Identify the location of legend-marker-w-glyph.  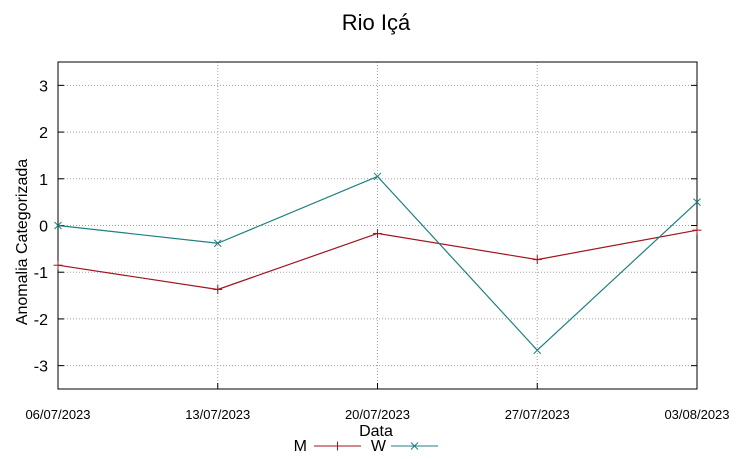
(414, 446).